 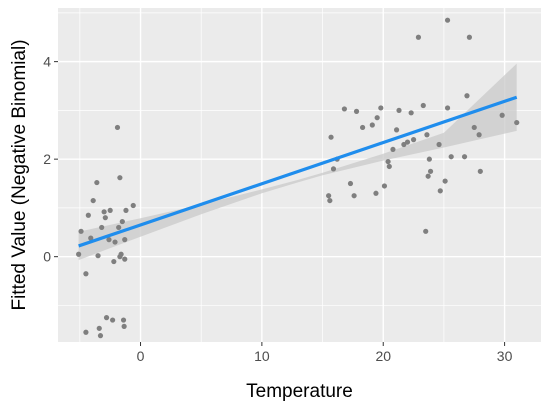 I want to click on x-tick-label: 30, so click(x=505, y=356).